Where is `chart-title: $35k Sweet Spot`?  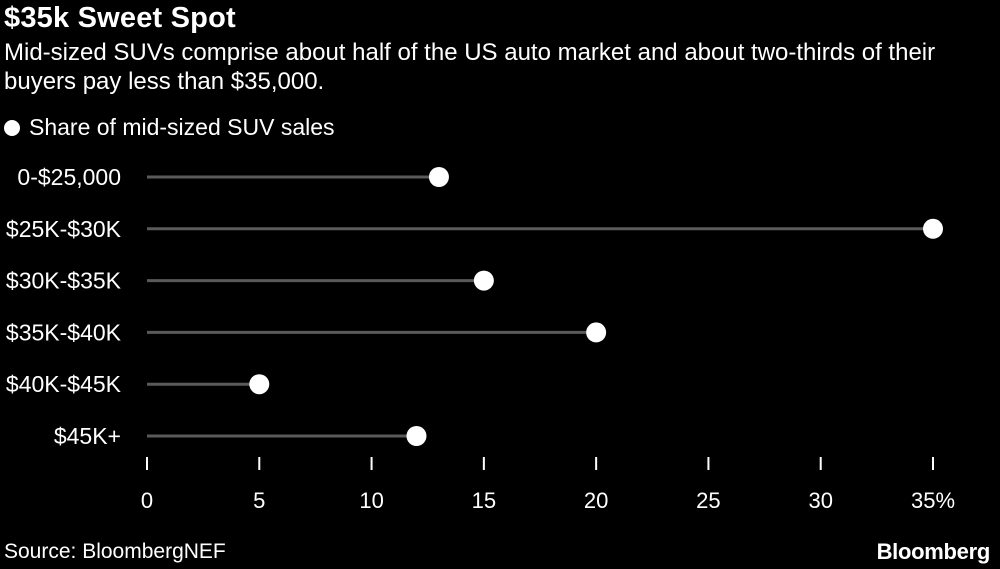
chart-title: $35k Sweet Spot is located at coordinates (120, 18).